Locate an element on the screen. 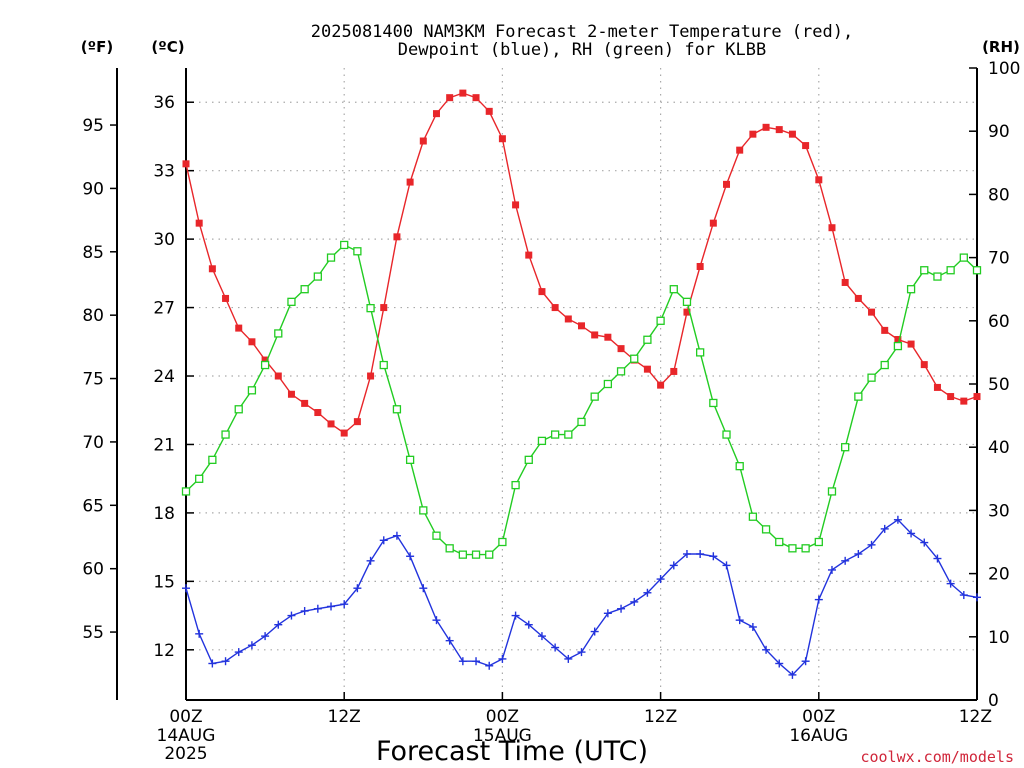  fahrenheit-tick-label: 55 is located at coordinates (93, 633).